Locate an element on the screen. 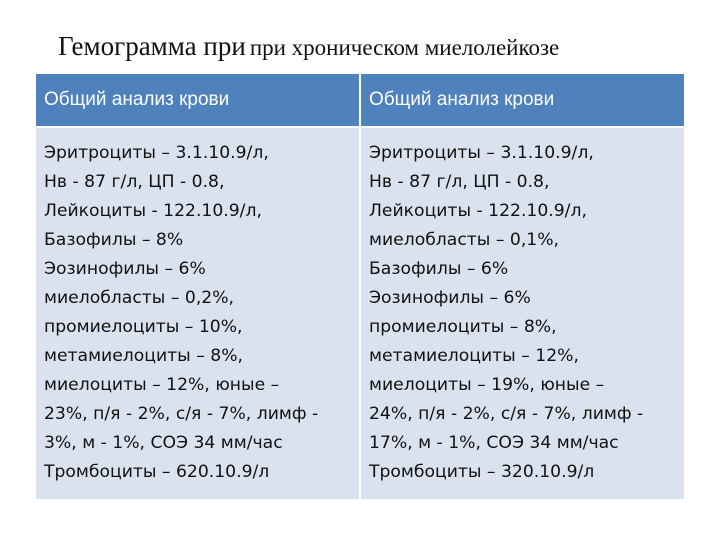 The height and width of the screenshot is (540, 720). table-header-row: Общий анализ крови Общий анализ крови is located at coordinates (360, 101).